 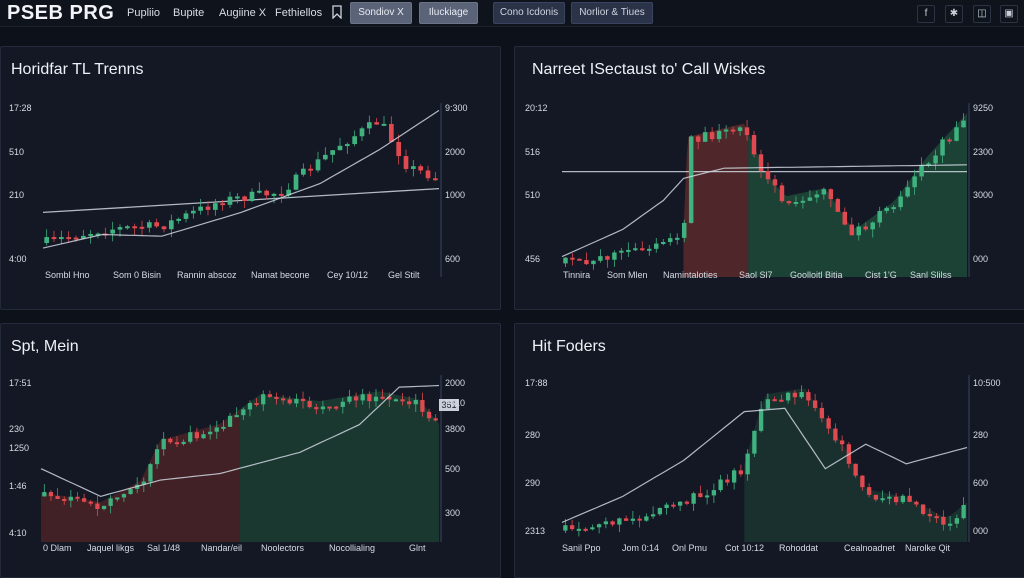 I want to click on x-axis-label: Tinnira, so click(x=576, y=275).